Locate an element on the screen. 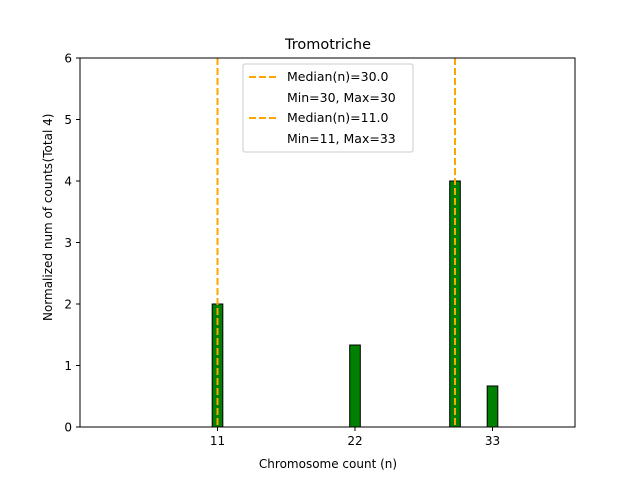  y-ticks: 0 1 2 3 4 5 6 is located at coordinates (72, 243).